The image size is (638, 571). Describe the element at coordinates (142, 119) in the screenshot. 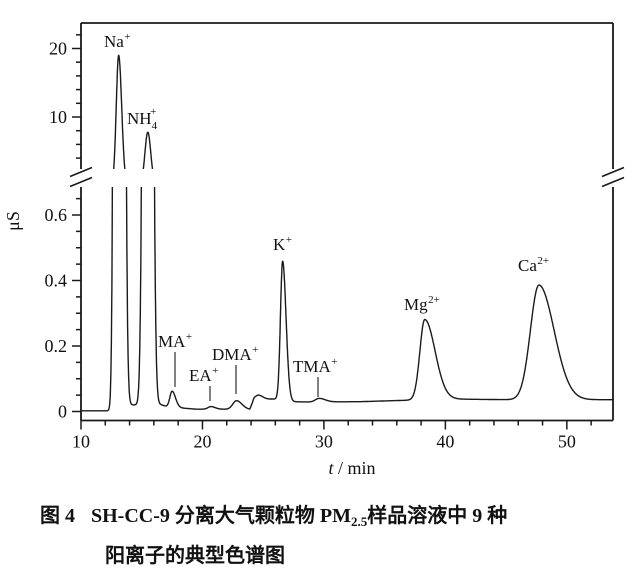

I see `peak-label: NH4+` at that location.